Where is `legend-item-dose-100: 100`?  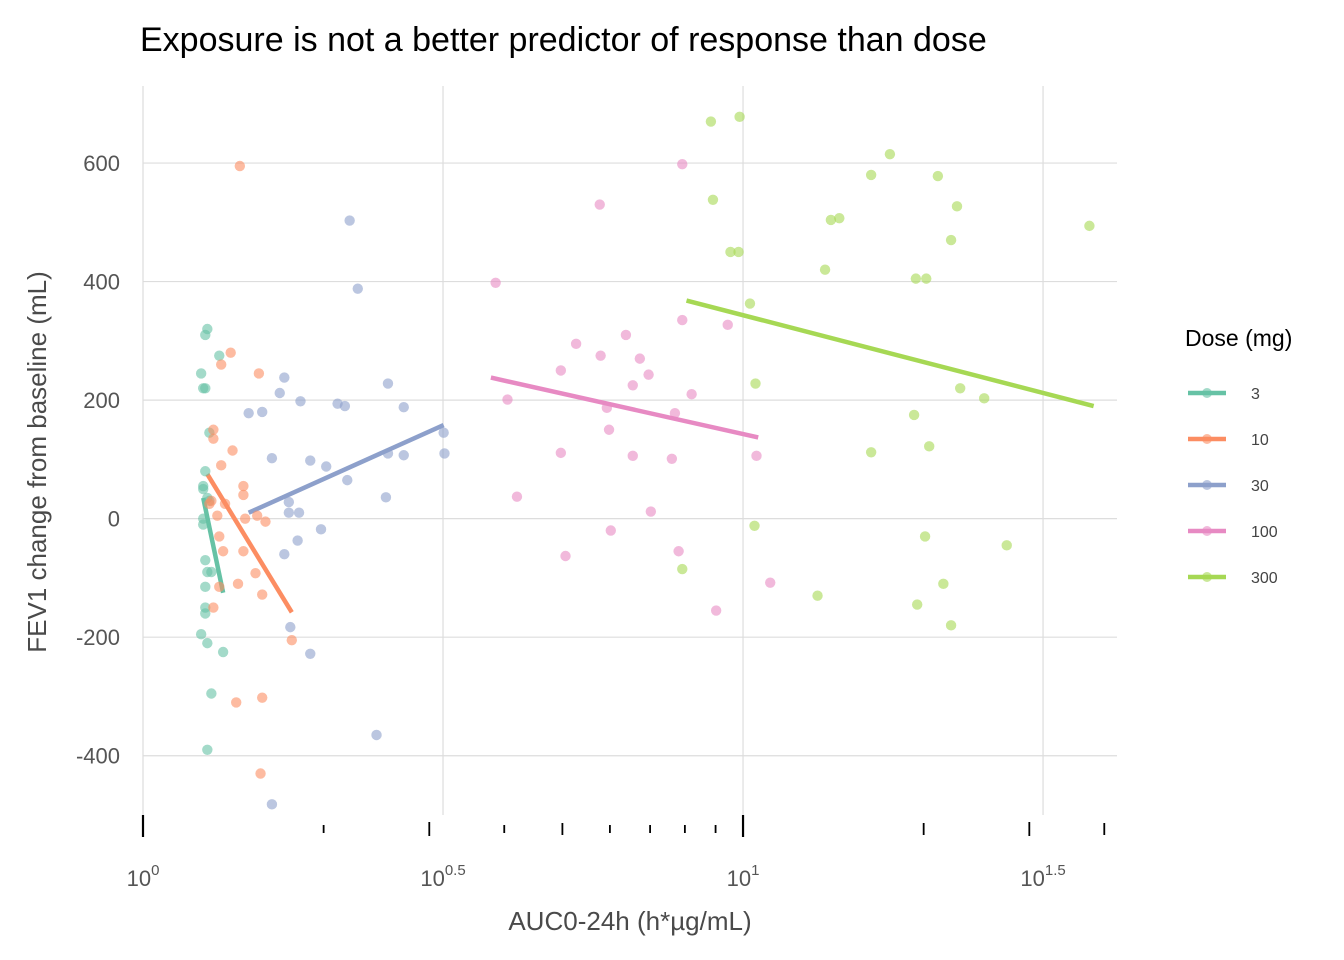 legend-item-dose-100: 100 is located at coordinates (1233, 532).